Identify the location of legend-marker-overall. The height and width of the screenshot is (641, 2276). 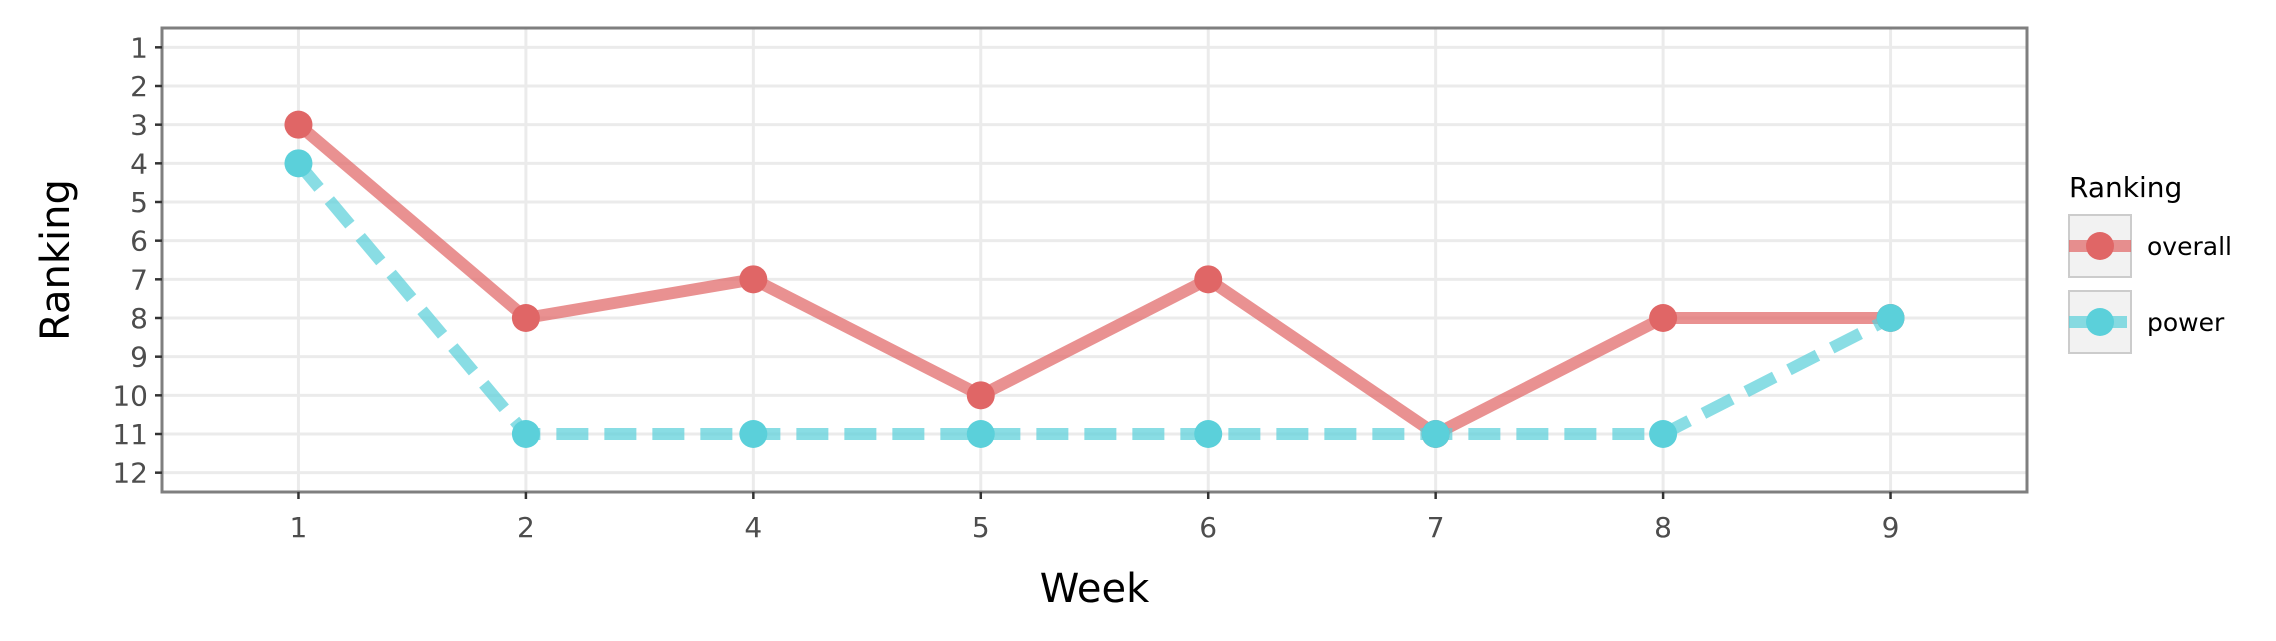
(2100, 246).